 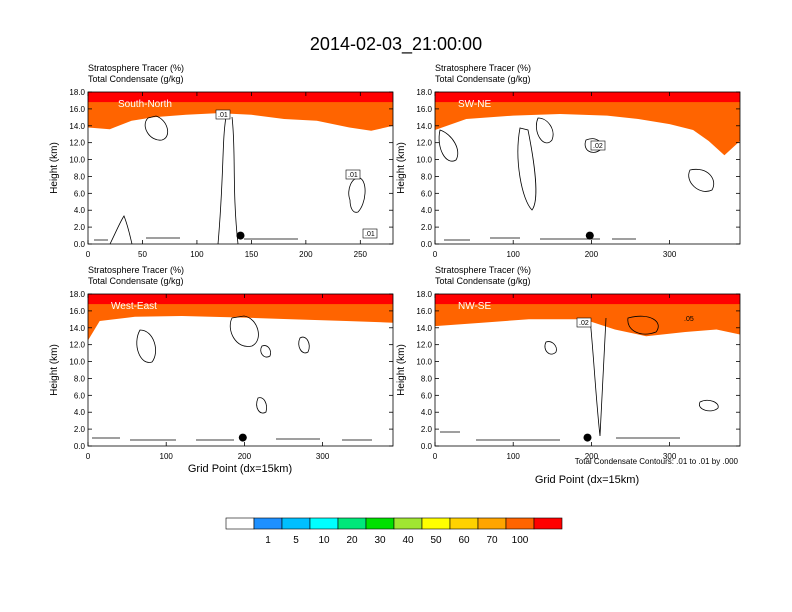 What do you see at coordinates (352, 540) in the screenshot?
I see `colorbar-label: 20` at bounding box center [352, 540].